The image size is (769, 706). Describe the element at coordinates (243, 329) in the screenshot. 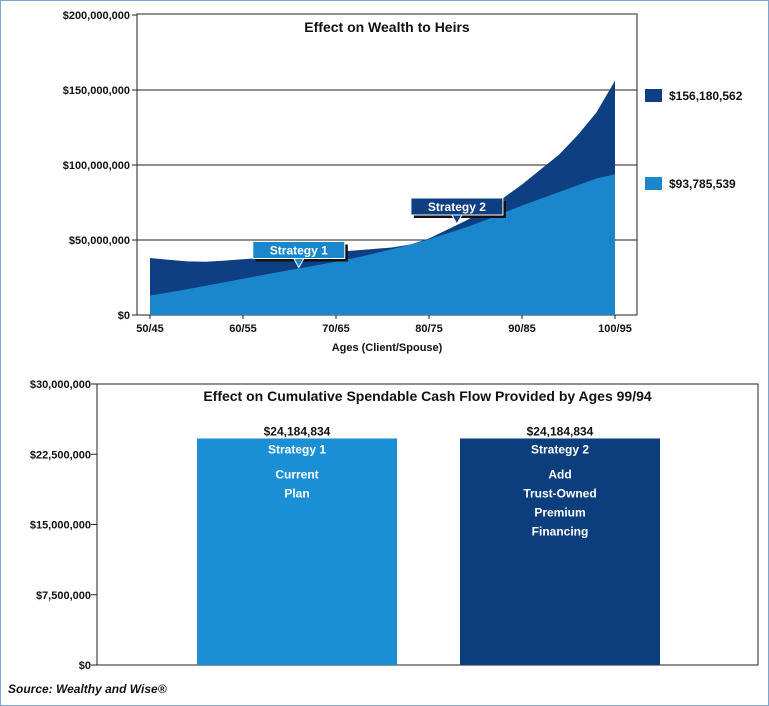

I see `area-x-tick-label: 60/55` at that location.